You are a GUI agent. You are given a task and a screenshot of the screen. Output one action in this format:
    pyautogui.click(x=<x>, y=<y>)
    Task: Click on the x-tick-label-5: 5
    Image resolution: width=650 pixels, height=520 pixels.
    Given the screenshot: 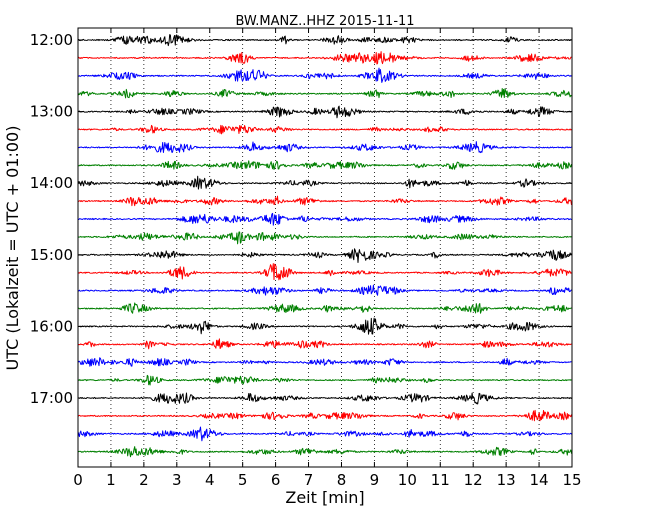 What is the action you would take?
    pyautogui.click(x=243, y=480)
    